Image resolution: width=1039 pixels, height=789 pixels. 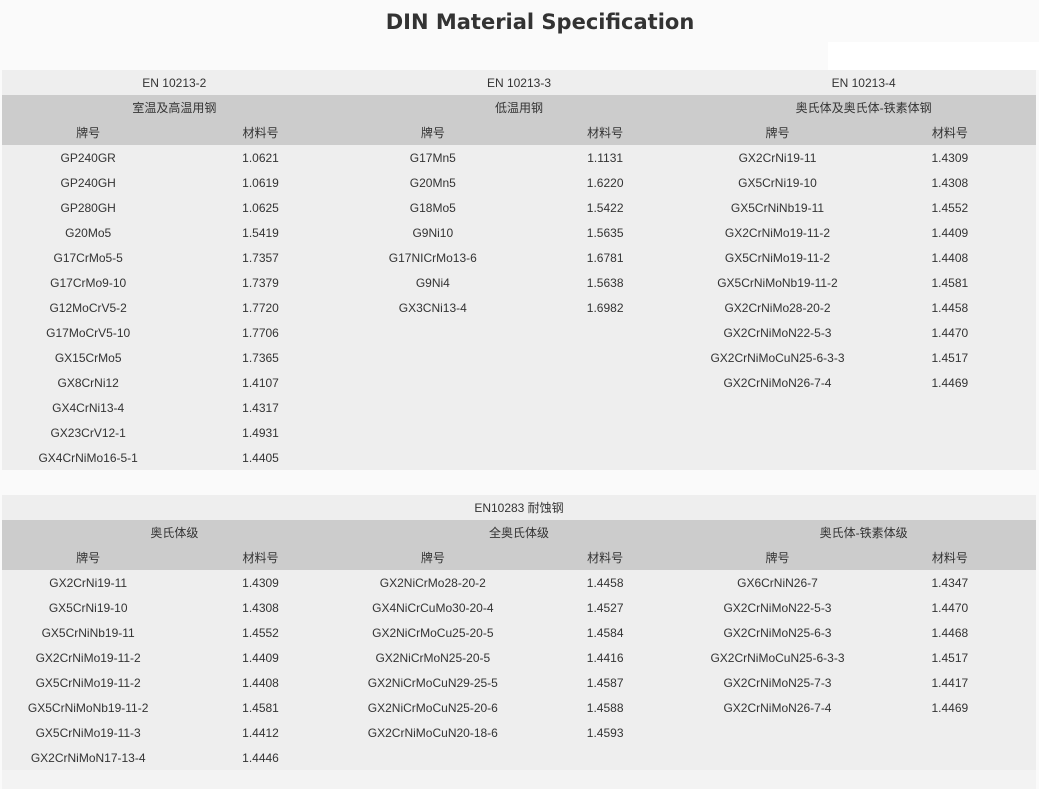 I want to click on standard-header: EN10283 耐蚀钢, so click(x=519, y=507).